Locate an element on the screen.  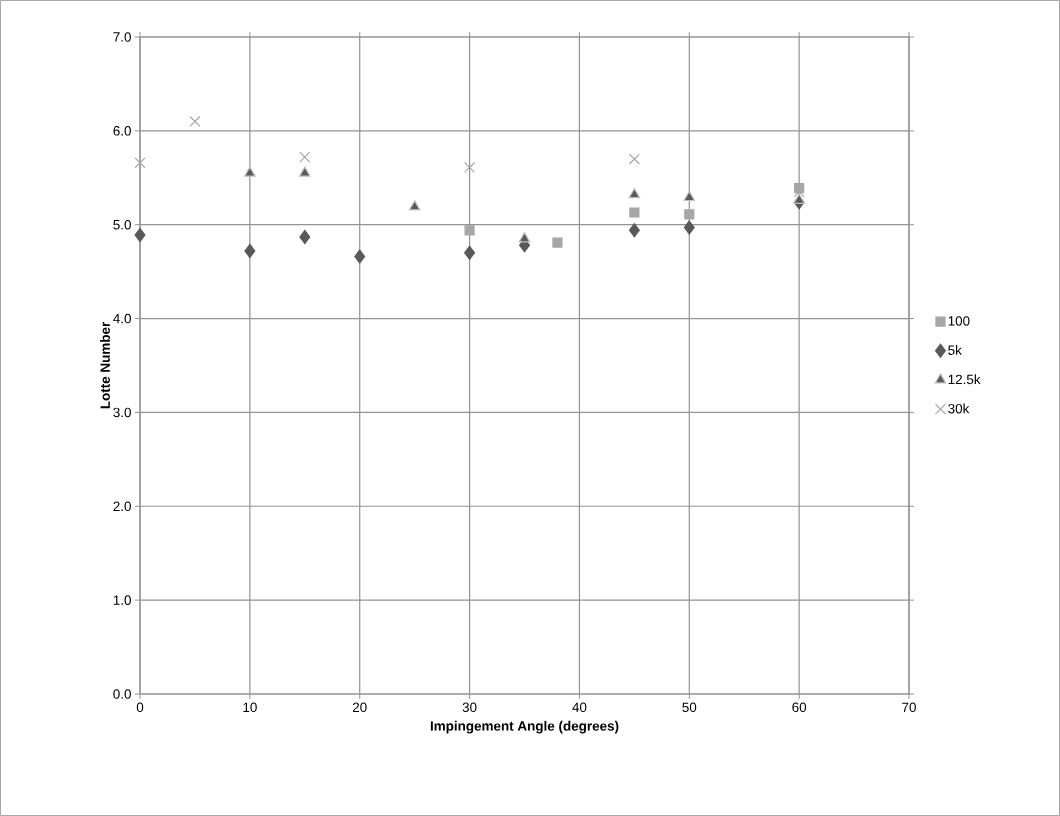
y-tick-label: 0.0 is located at coordinates (122, 694).